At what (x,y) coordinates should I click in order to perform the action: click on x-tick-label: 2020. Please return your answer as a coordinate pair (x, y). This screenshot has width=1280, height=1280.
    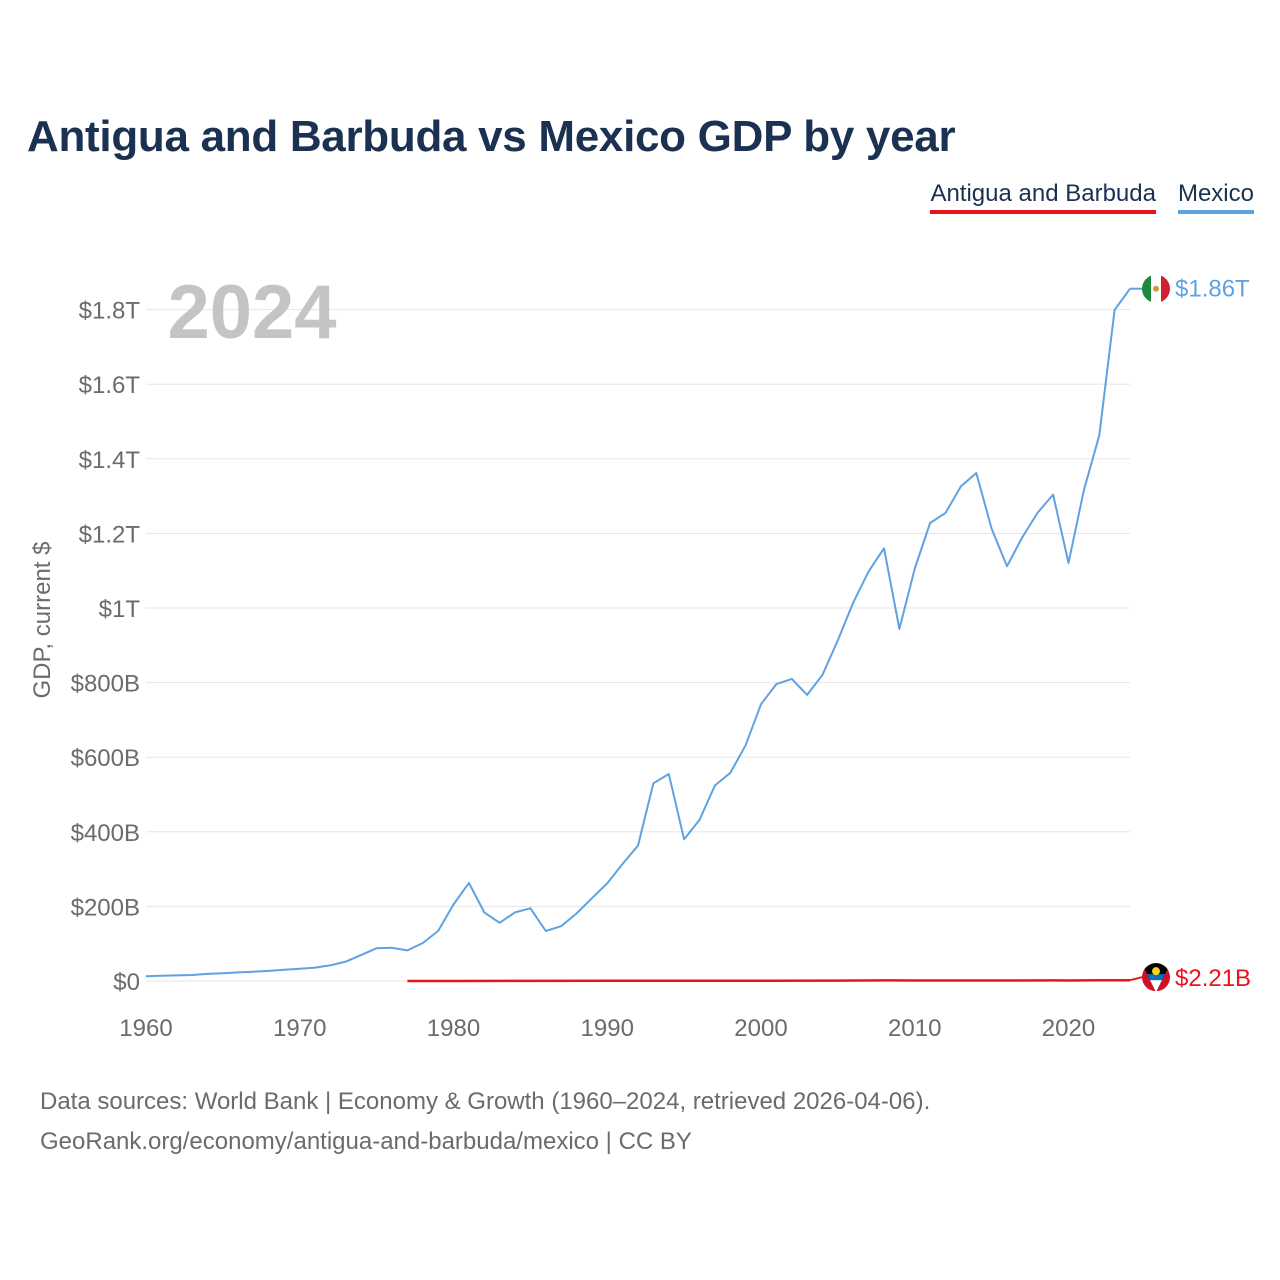
    Looking at the image, I should click on (1068, 1028).